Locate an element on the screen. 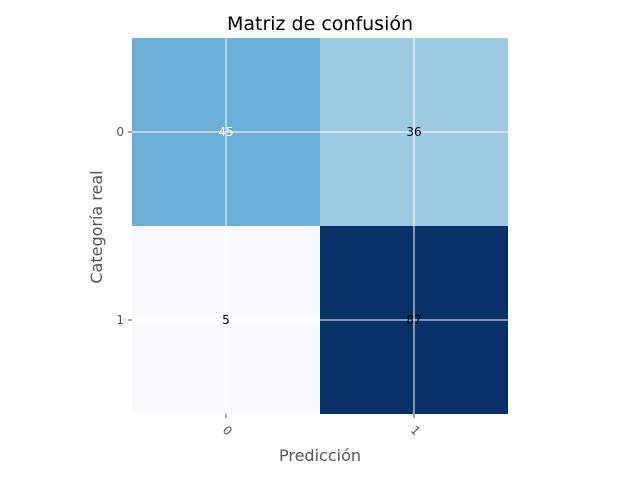 Image resolution: width=640 pixels, height=484 pixels. cell-value-label: 36 is located at coordinates (413, 132).